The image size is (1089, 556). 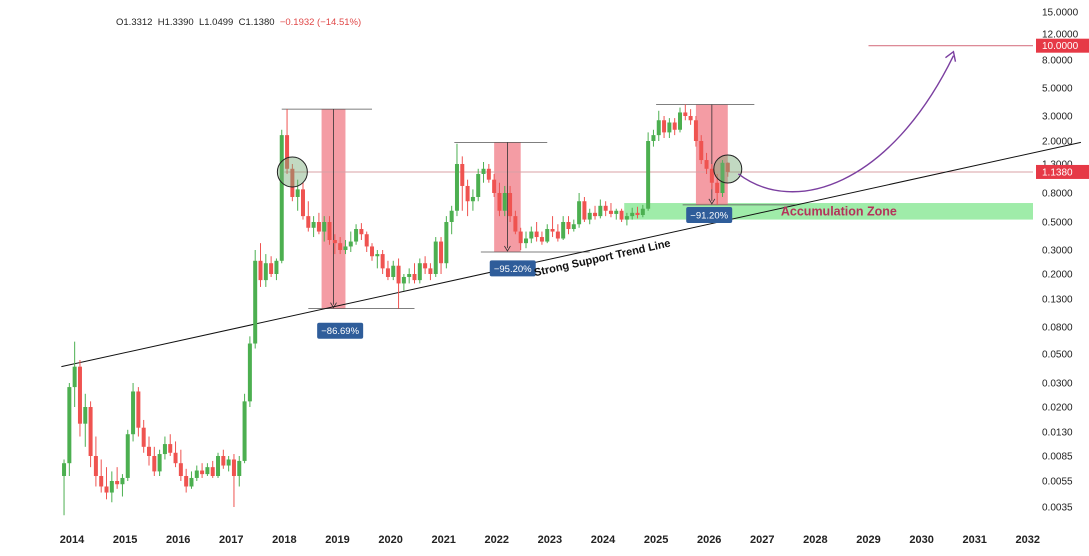 I want to click on y-tick-label: 0.0200, so click(x=1057, y=408).